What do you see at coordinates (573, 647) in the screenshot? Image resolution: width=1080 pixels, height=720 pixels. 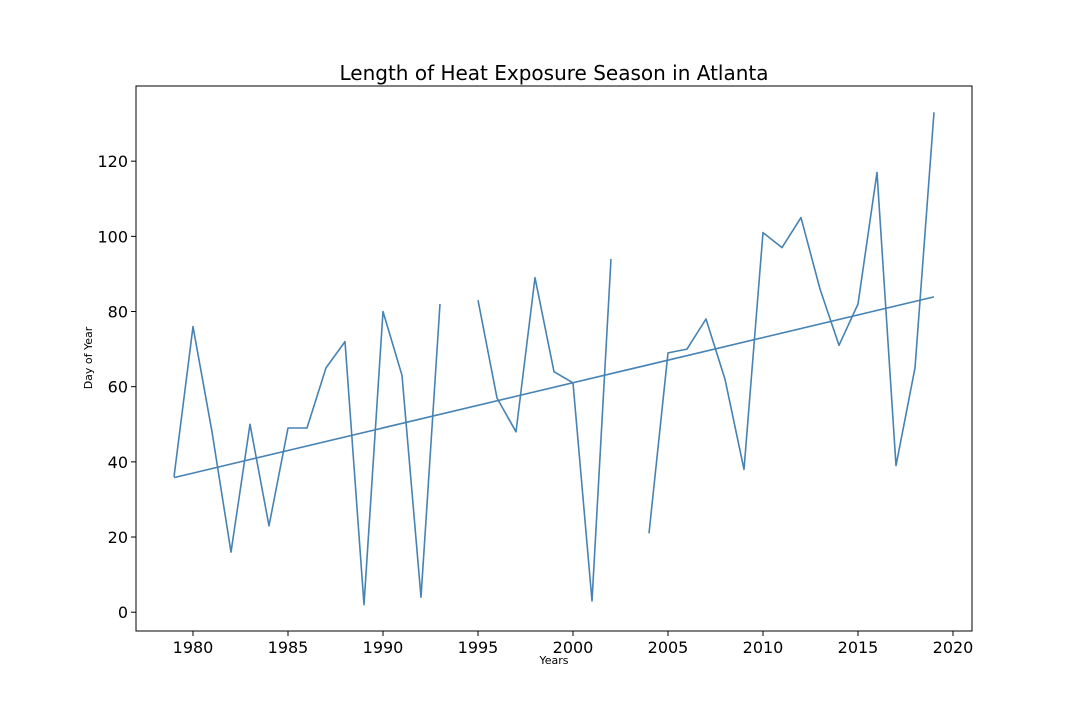 I see `x-tick-label: 2000` at bounding box center [573, 647].